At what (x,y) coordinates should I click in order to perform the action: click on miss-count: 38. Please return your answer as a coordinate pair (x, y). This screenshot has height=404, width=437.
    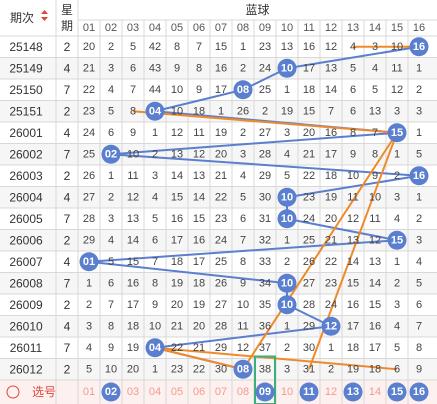
    Looking at the image, I should click on (265, 369).